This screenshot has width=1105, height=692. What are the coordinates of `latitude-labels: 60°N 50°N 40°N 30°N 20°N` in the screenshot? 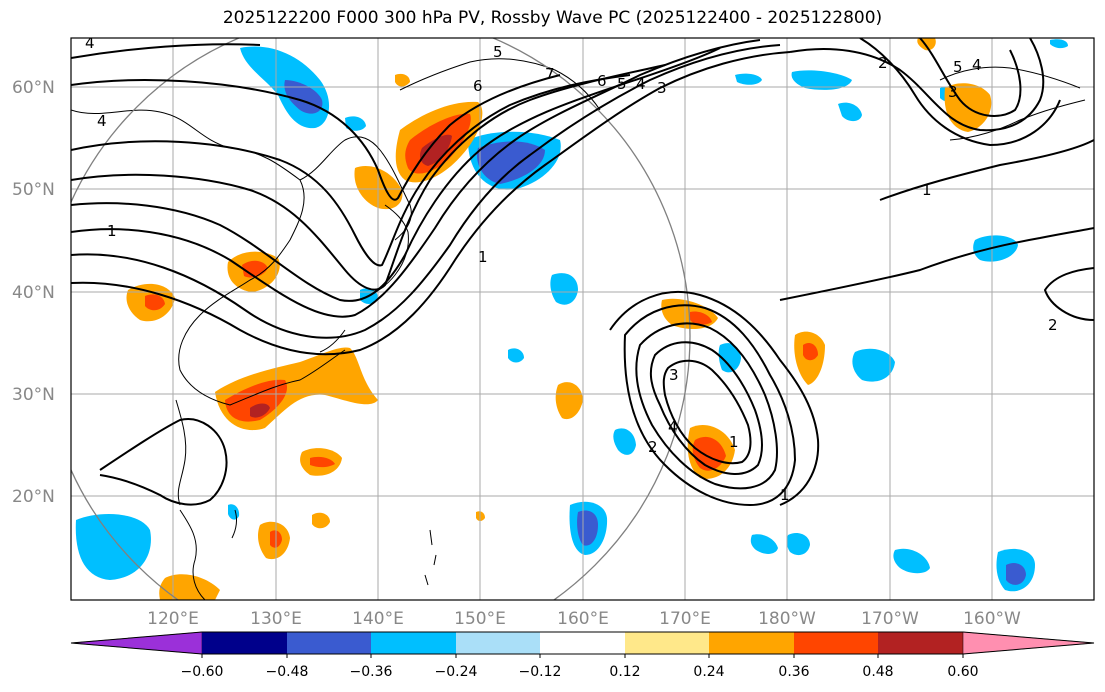 It's located at (33, 292).